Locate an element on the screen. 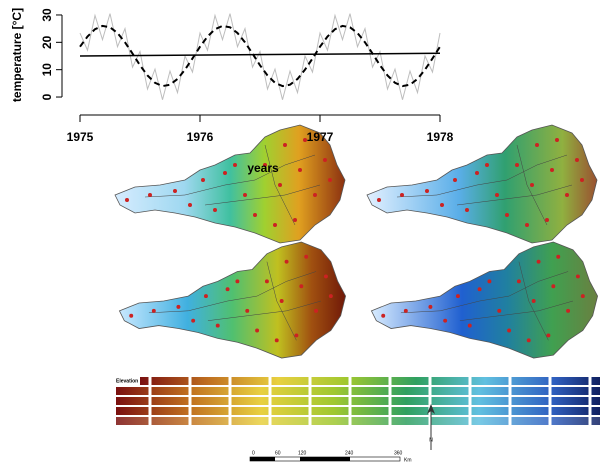  scale-bar: 0 60 120 240 360 Km is located at coordinates (330, 456).